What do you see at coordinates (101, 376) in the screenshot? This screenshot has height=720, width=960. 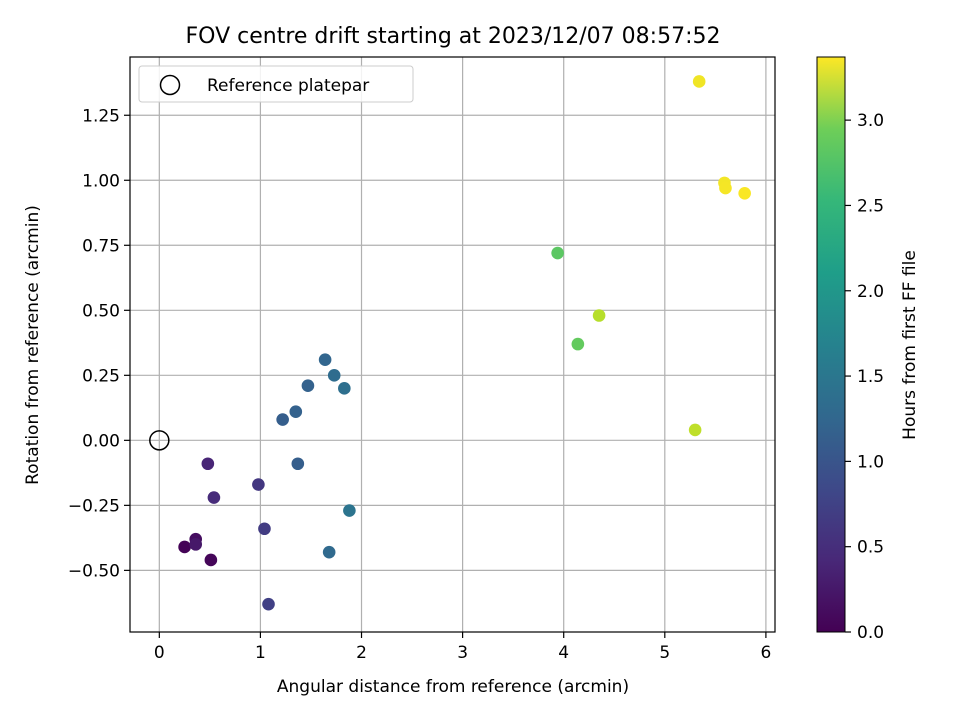 I see `y-tick-label: 0.25` at bounding box center [101, 376].